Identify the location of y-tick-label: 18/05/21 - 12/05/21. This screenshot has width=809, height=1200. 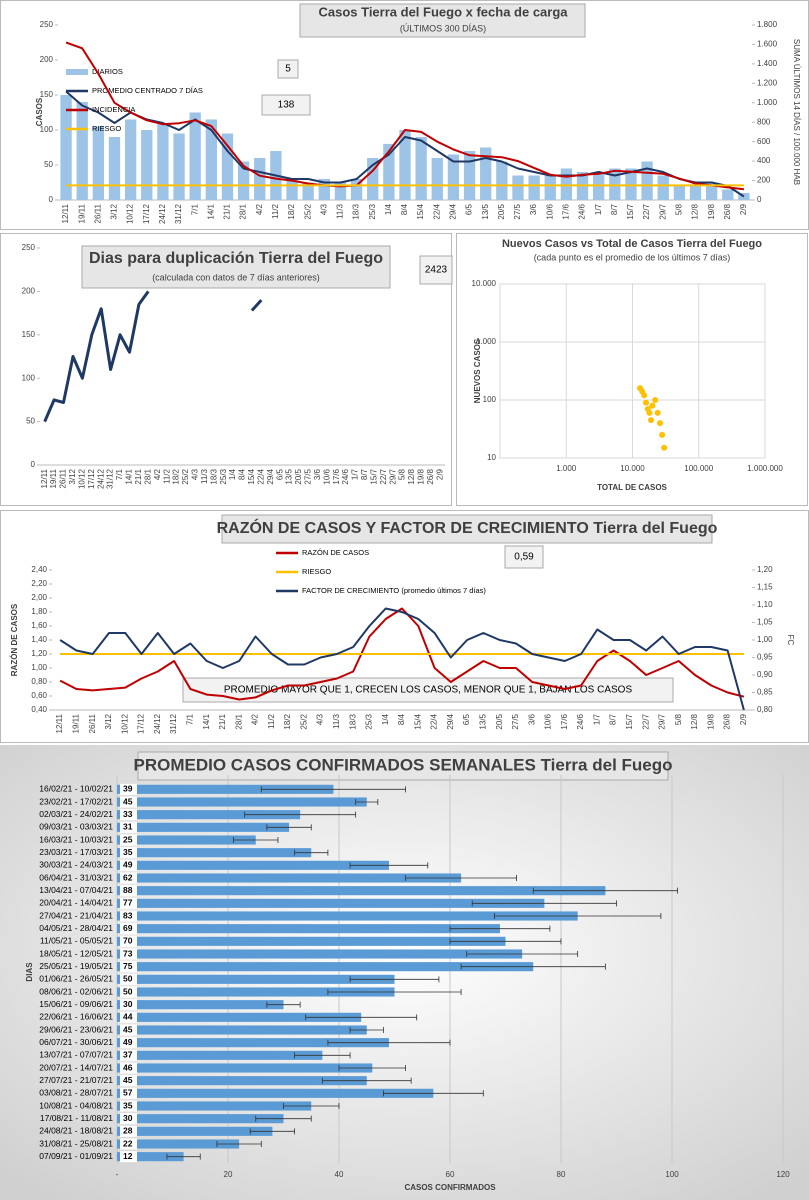
(76, 953).